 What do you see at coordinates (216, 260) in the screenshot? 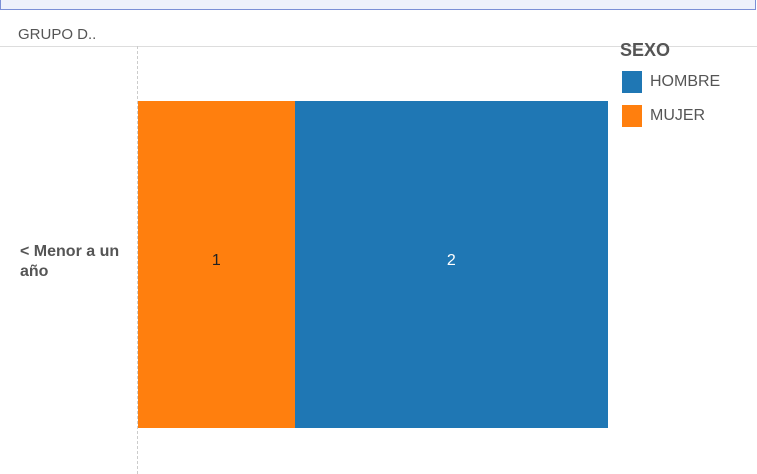
I see `data-label: 1` at bounding box center [216, 260].